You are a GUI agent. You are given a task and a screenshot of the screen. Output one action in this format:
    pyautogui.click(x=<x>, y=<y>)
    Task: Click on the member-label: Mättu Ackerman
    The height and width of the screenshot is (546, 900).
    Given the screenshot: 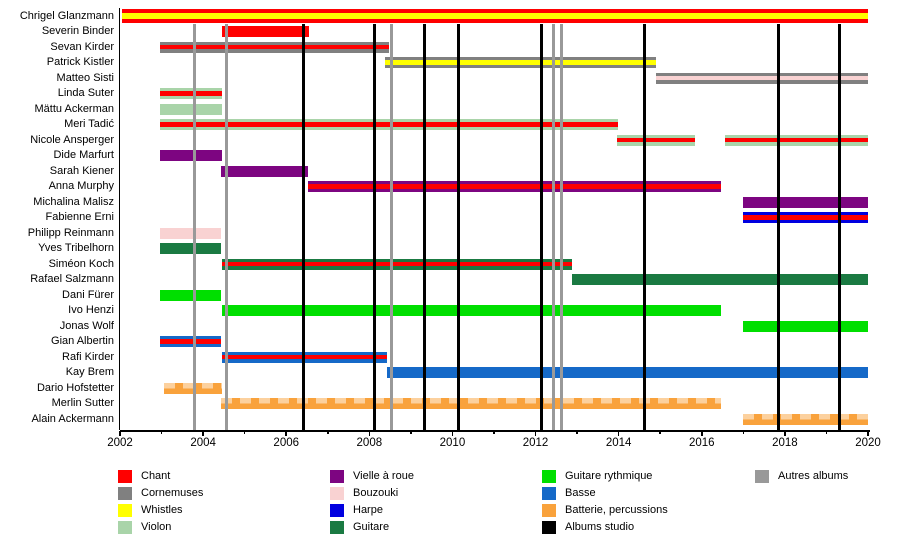 What is the action you would take?
    pyautogui.click(x=74, y=108)
    